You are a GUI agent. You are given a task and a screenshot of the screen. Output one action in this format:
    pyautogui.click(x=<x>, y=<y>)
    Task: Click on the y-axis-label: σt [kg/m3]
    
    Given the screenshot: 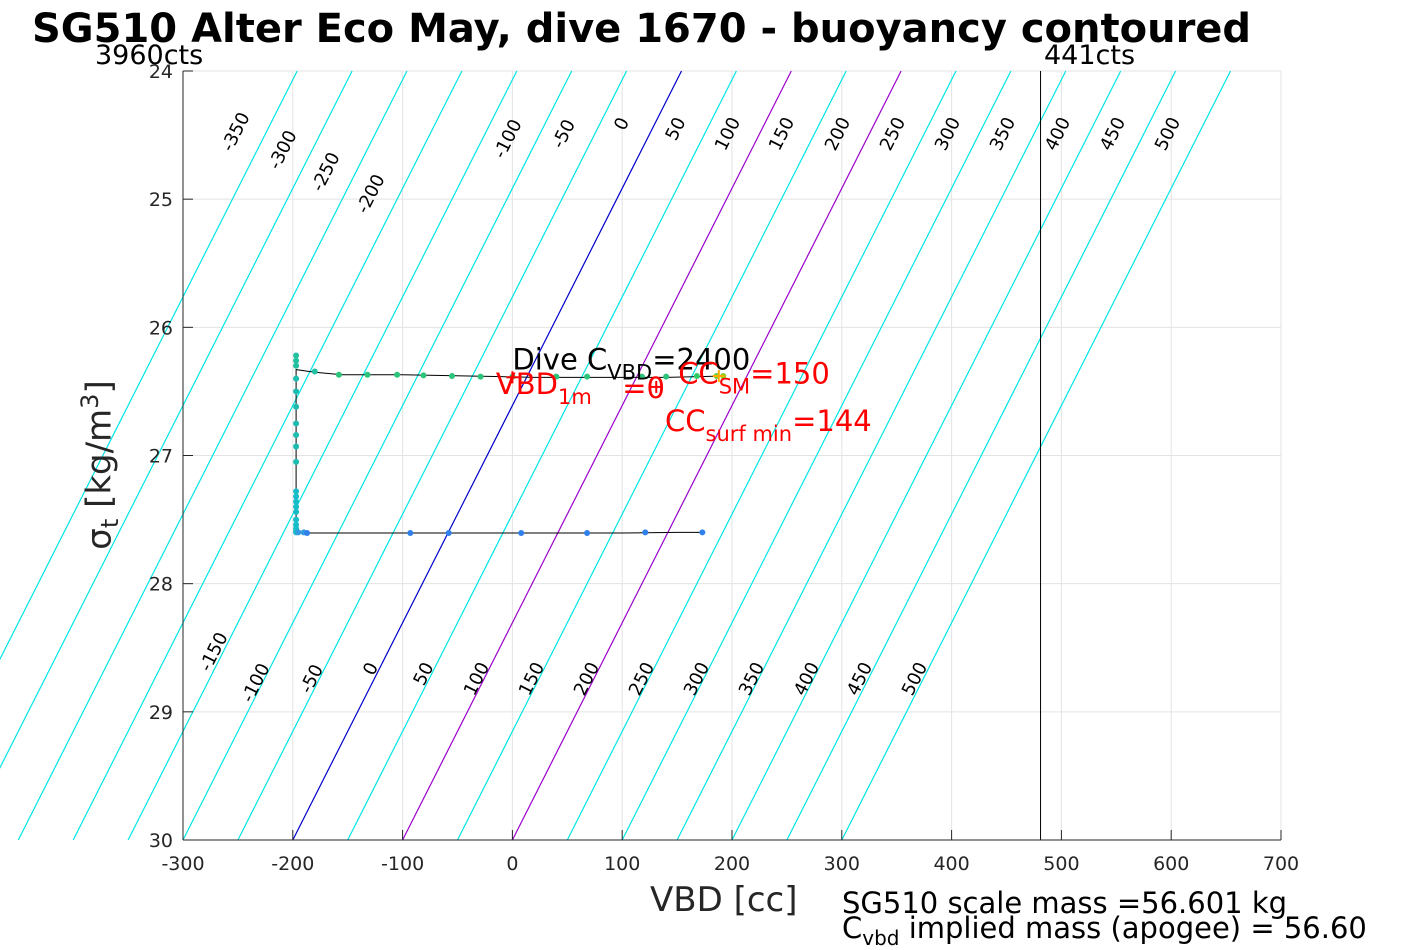 What is the action you would take?
    pyautogui.click(x=100, y=464)
    